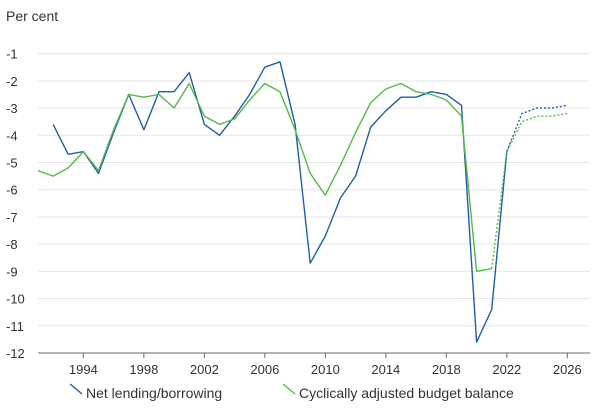 The image size is (600, 413). I want to click on y-tick-label: -3, so click(12, 108).